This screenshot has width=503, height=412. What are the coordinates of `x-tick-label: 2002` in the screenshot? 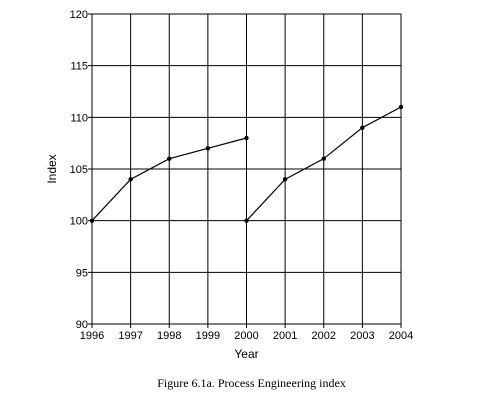 It's located at (324, 336).